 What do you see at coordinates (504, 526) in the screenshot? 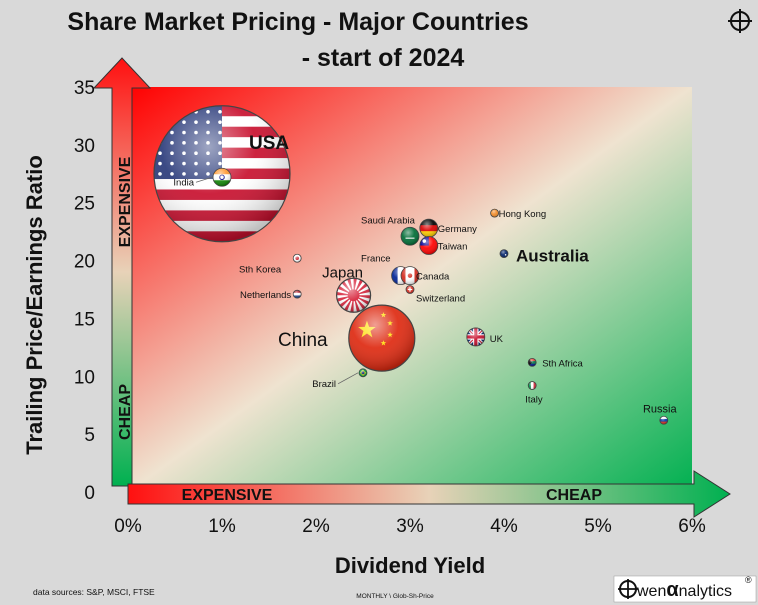
I see `x-tick-label: 4%` at bounding box center [504, 526].